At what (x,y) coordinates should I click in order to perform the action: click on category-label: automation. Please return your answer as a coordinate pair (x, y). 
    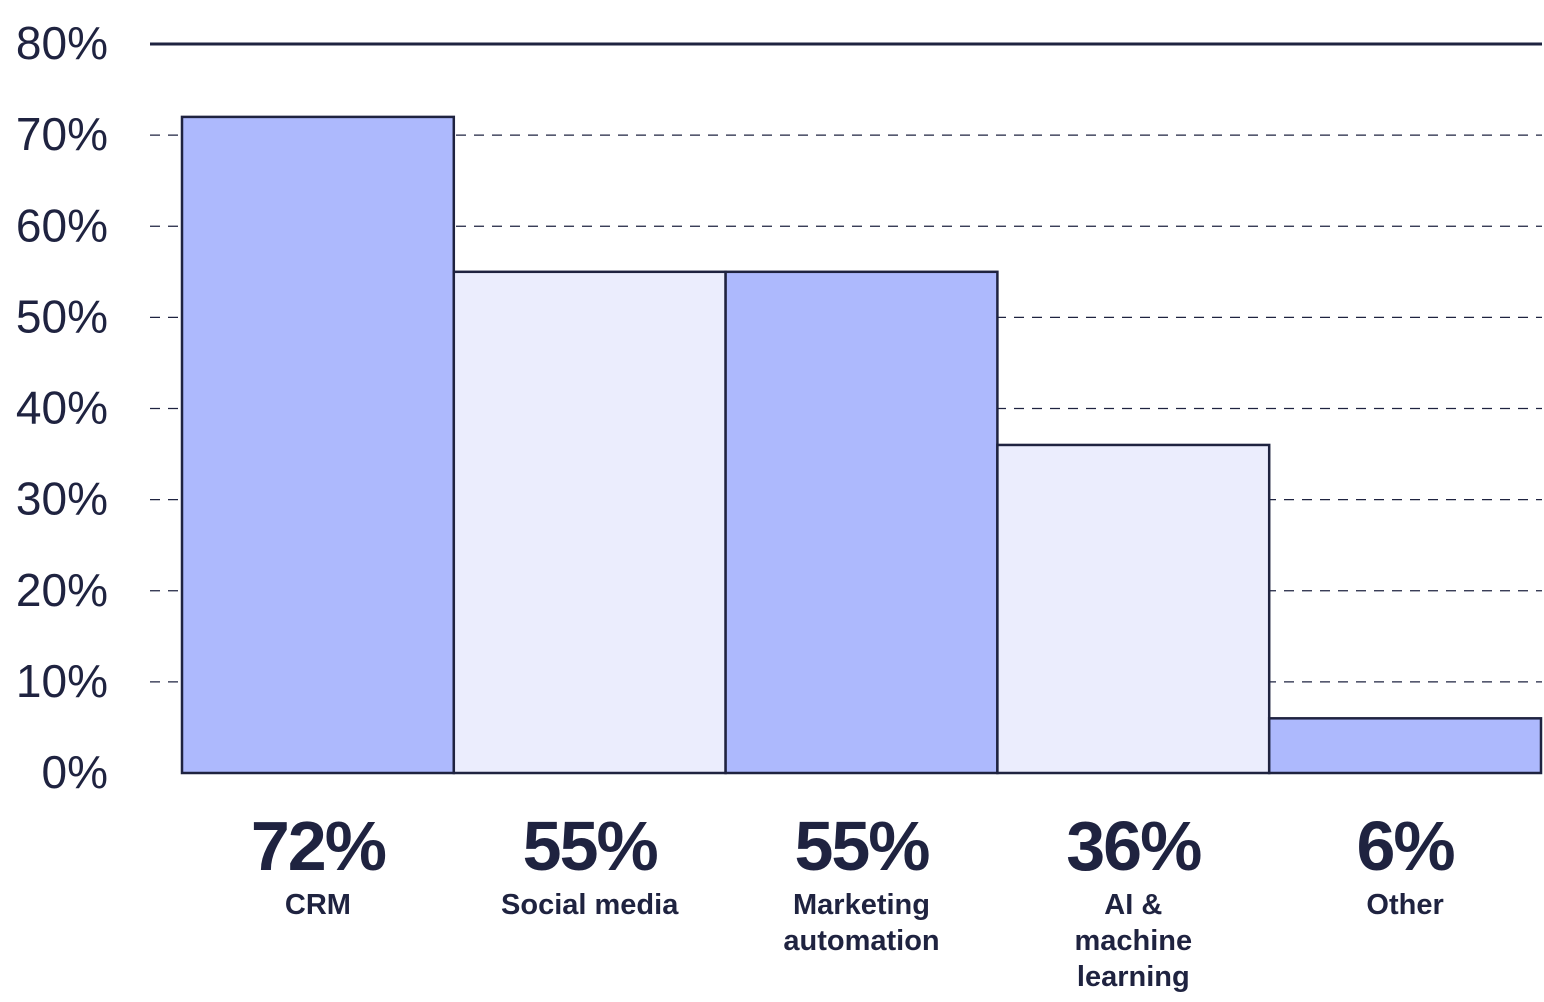
    Looking at the image, I should click on (861, 941).